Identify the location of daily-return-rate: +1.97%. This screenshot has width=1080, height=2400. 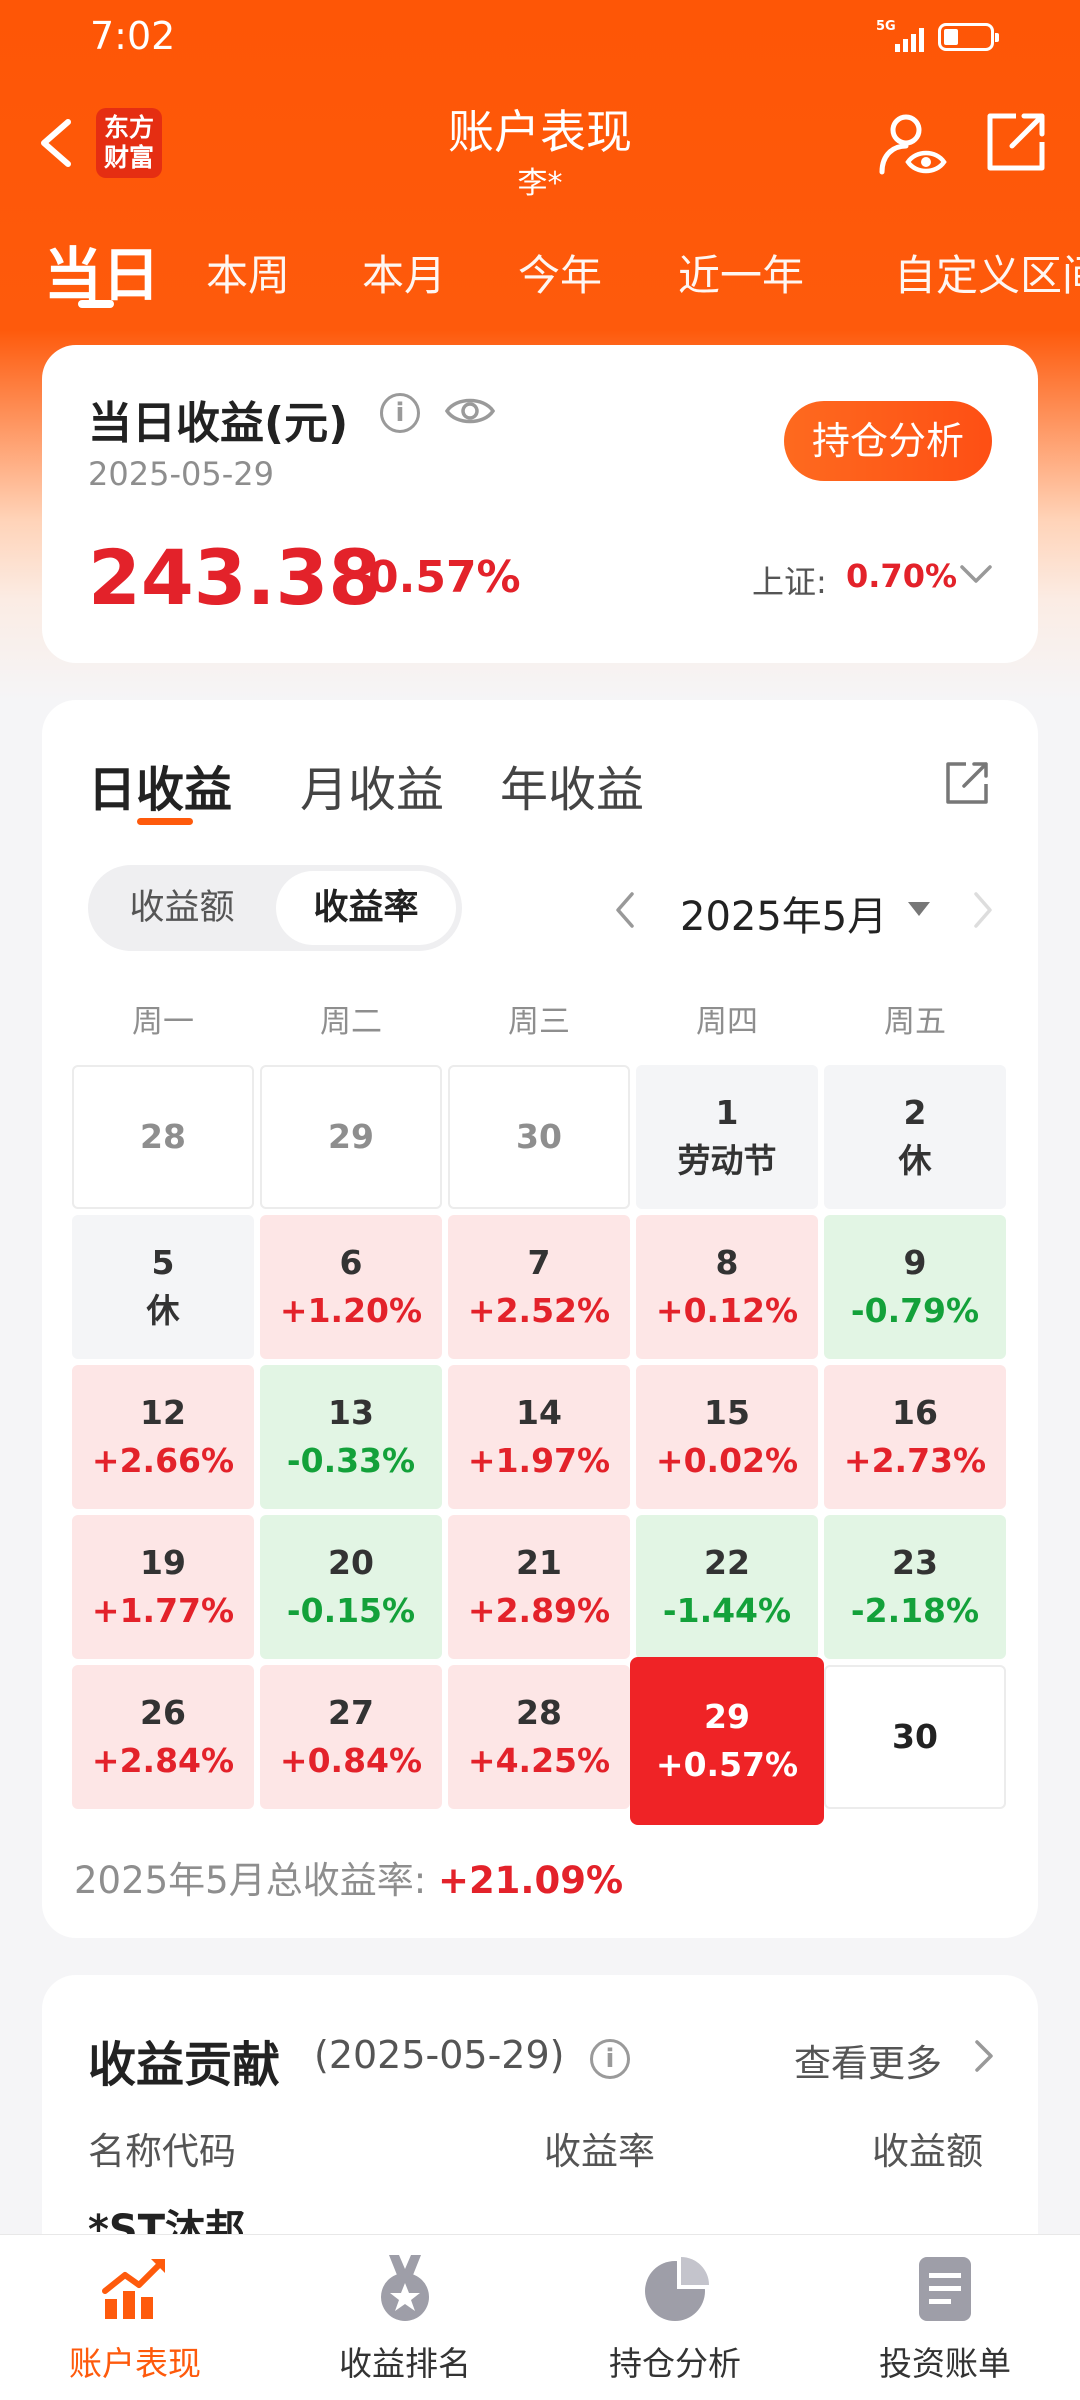
(539, 1460).